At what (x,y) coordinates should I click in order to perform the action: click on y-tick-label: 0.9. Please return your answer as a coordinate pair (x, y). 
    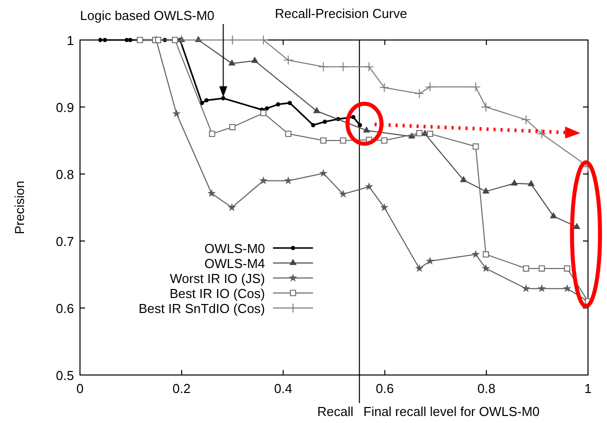
    Looking at the image, I should click on (65, 107).